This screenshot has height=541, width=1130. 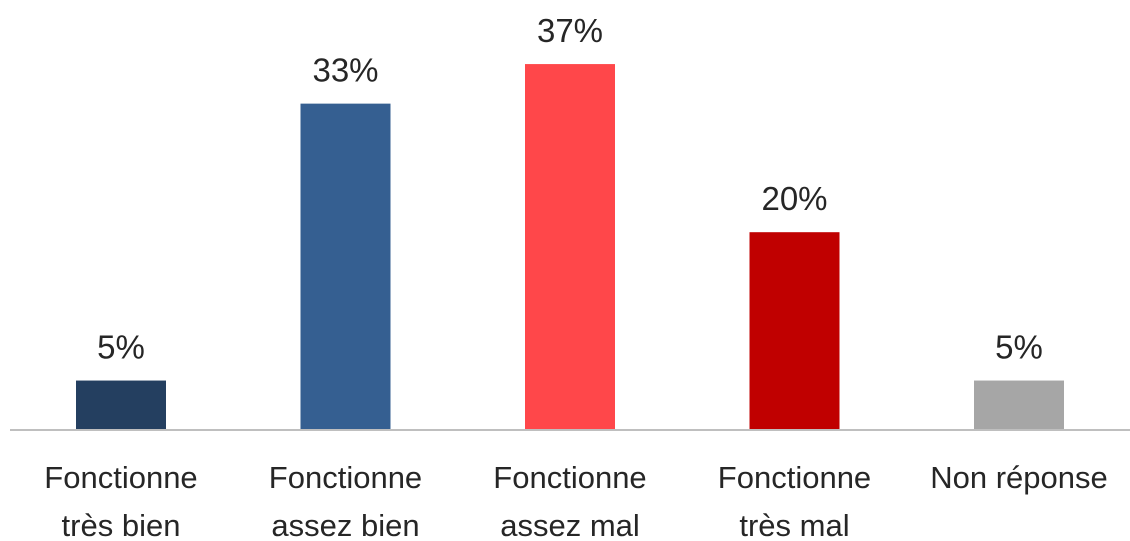 What do you see at coordinates (121, 347) in the screenshot?
I see `data-label-0: 5%` at bounding box center [121, 347].